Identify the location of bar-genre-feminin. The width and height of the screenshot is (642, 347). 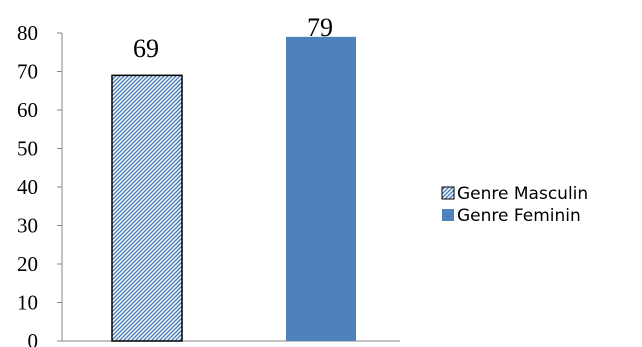
(321, 188).